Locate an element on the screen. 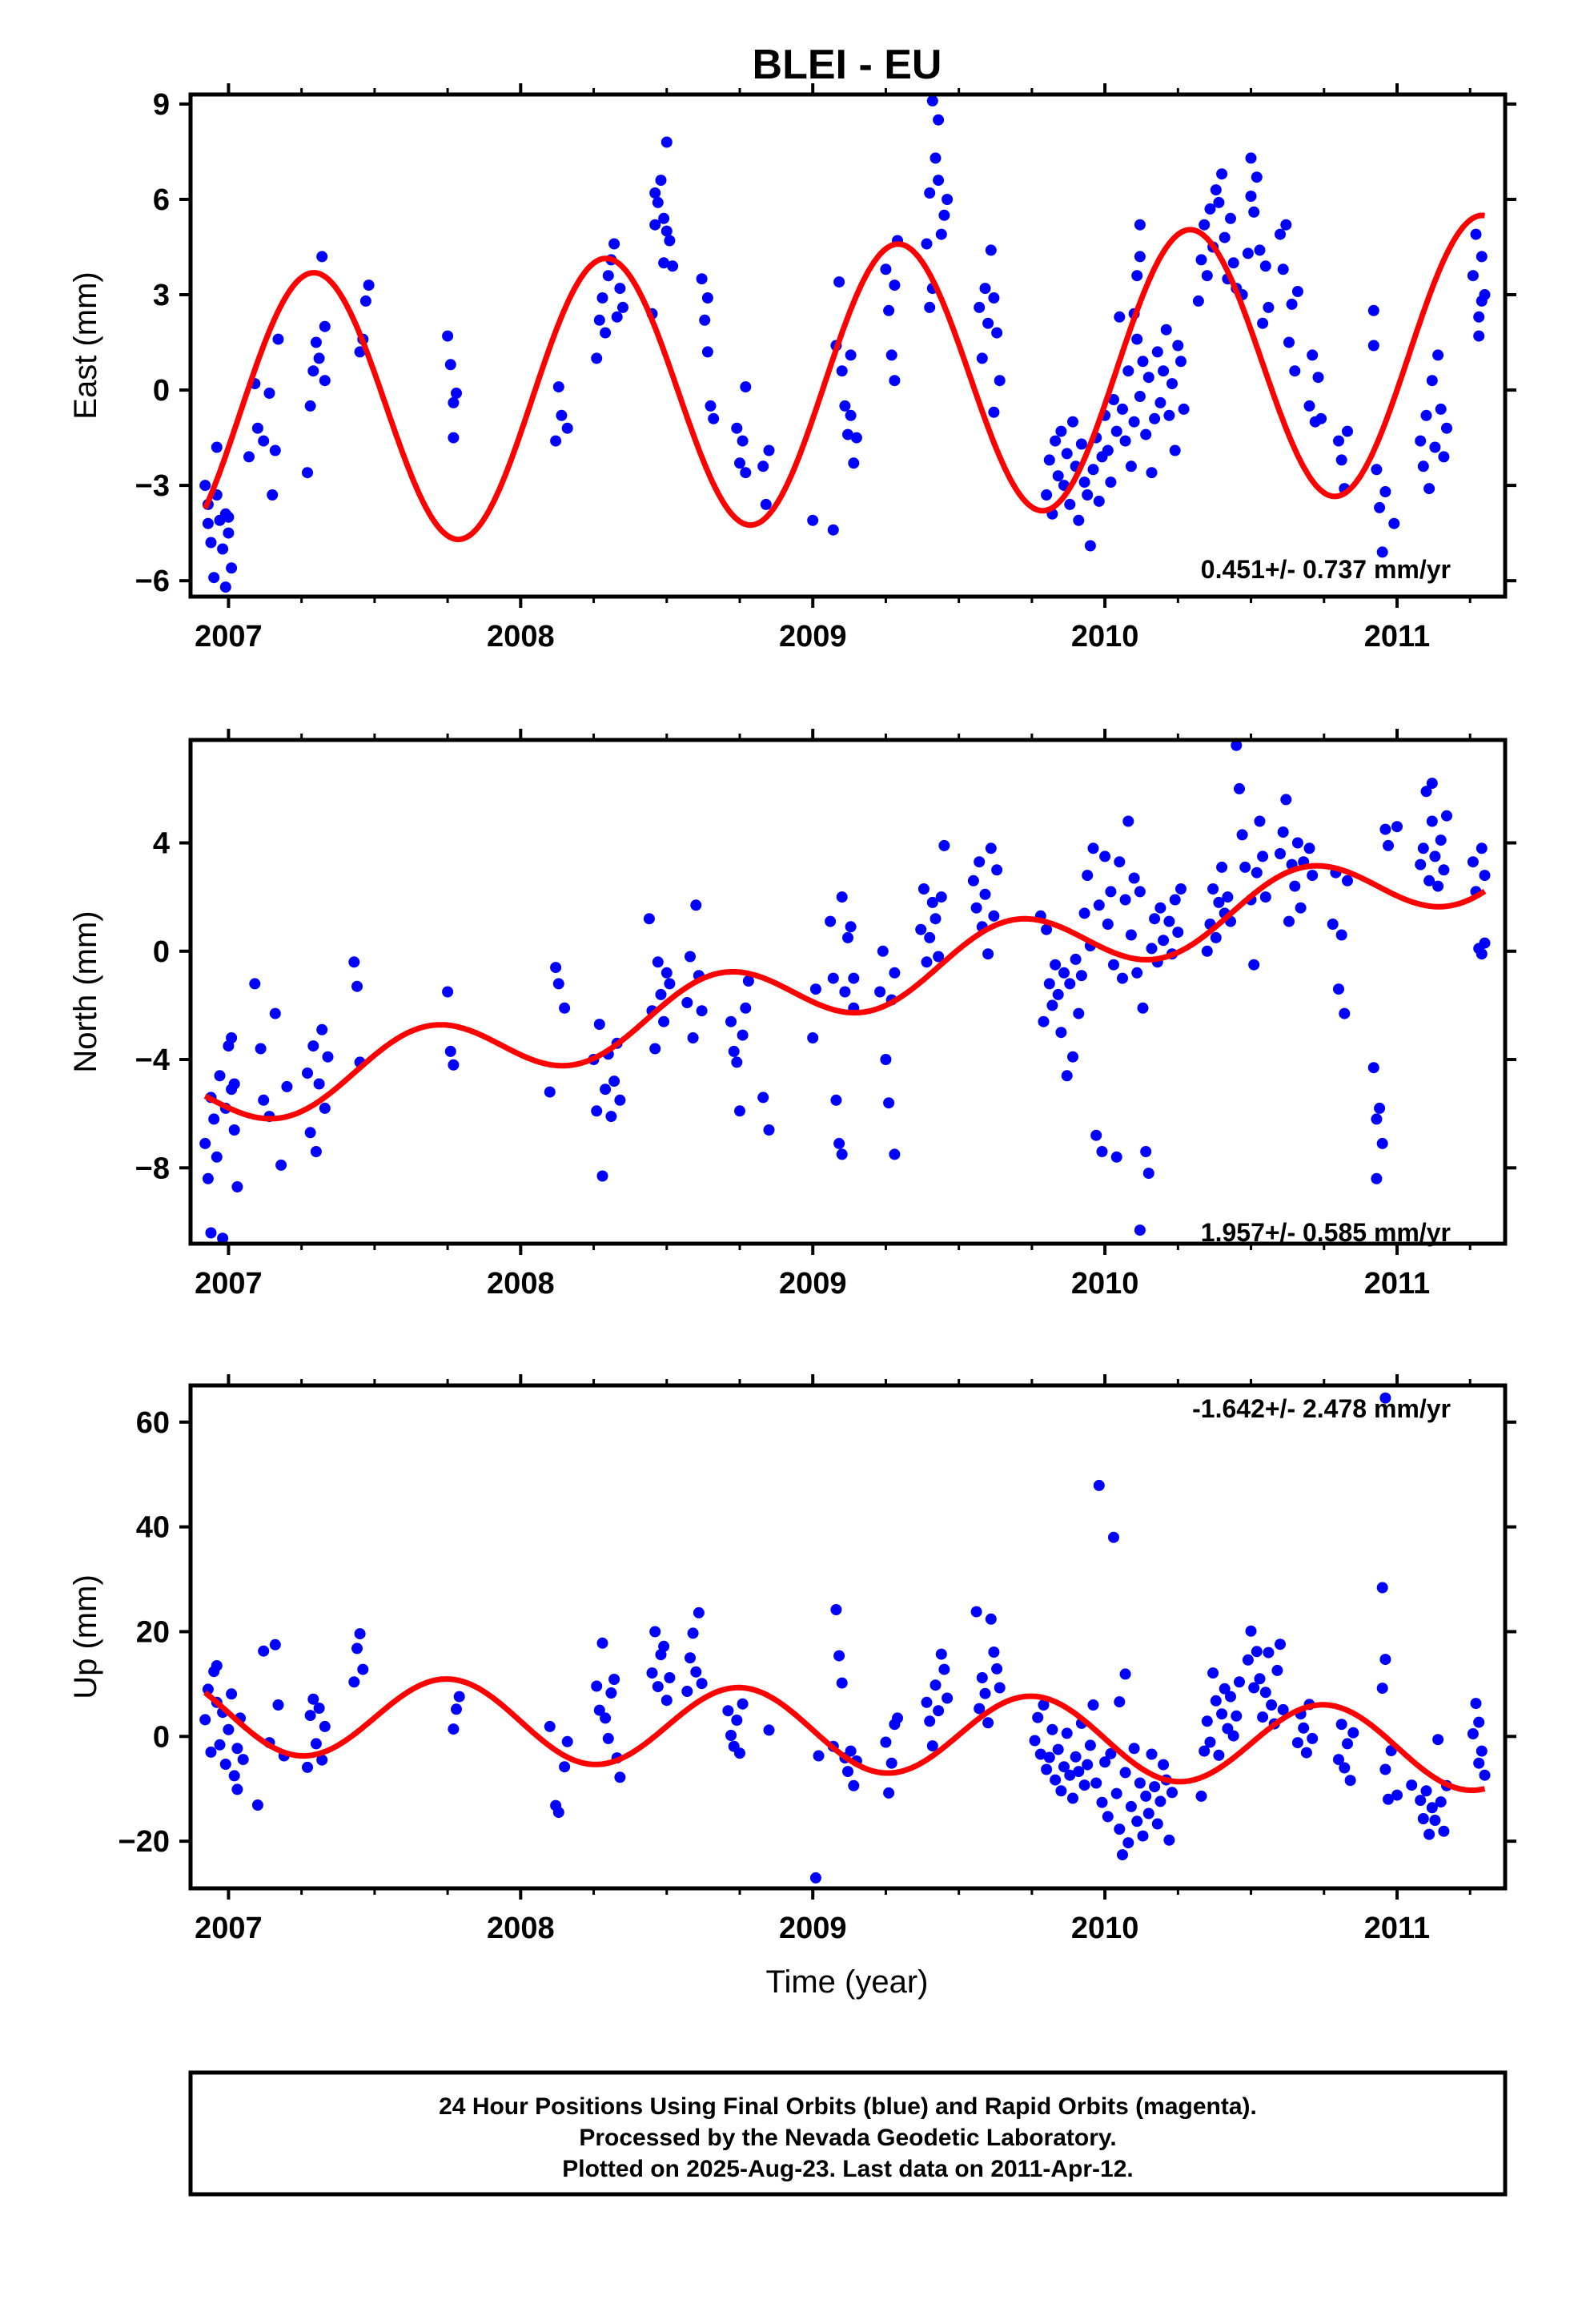 The image size is (1582, 2324). east-y-tick-label: 3 is located at coordinates (161, 295).